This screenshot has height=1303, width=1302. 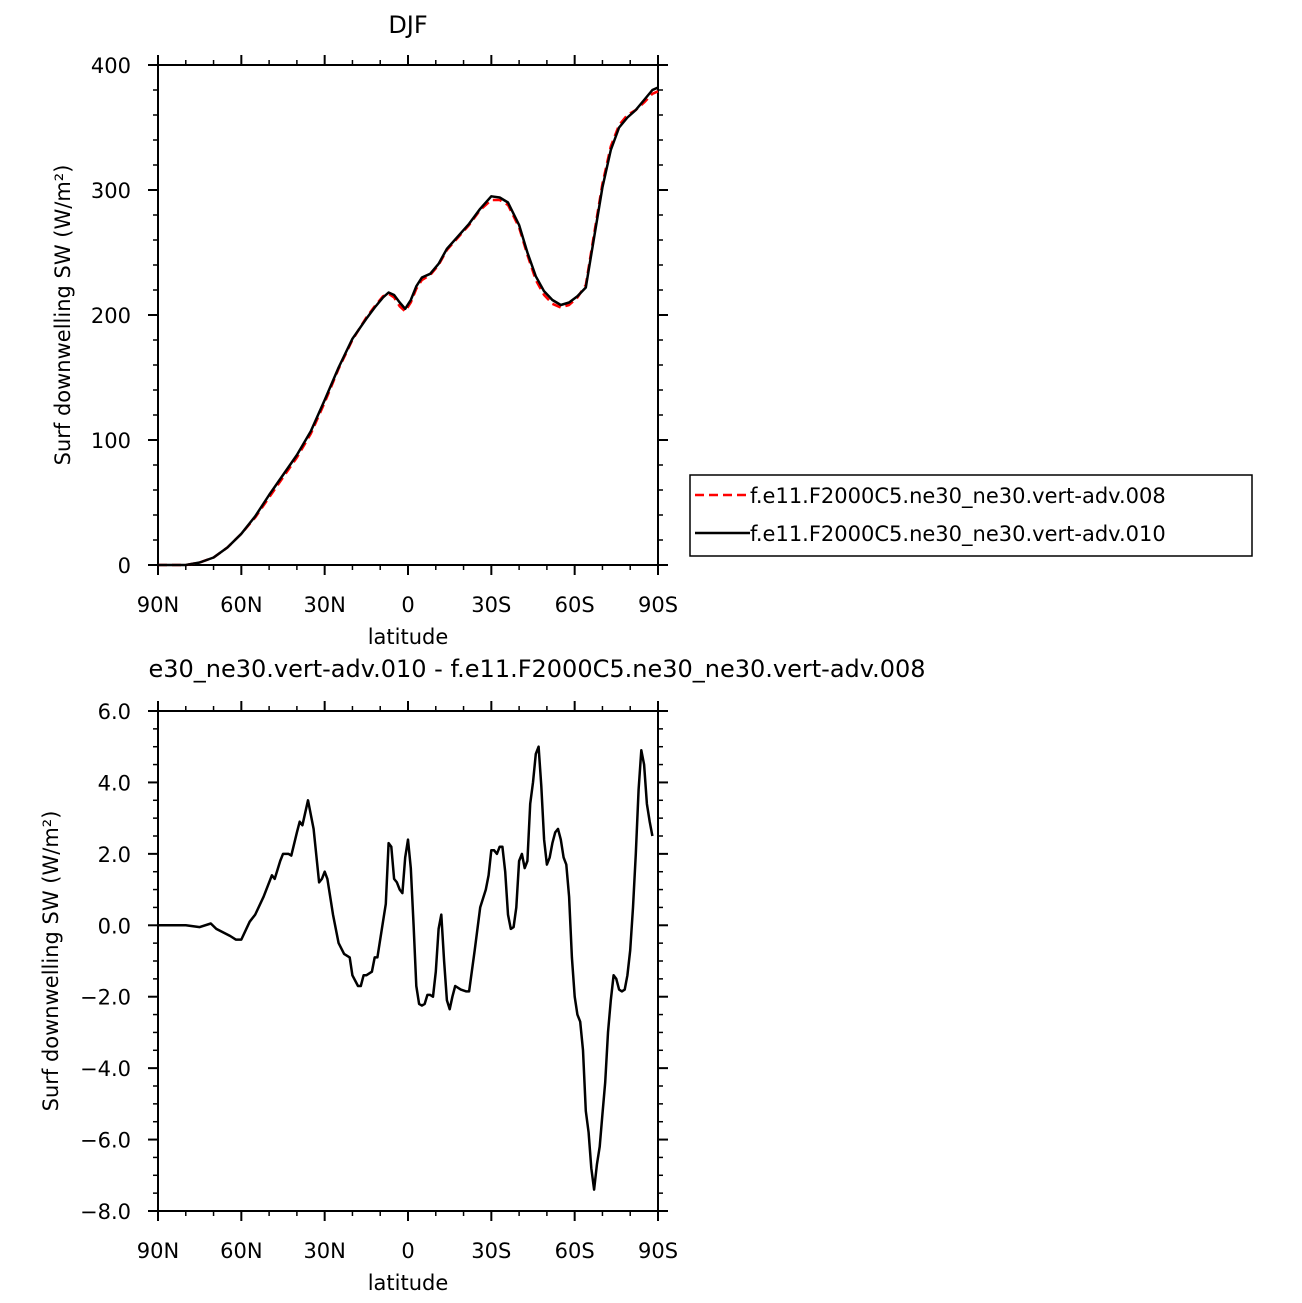 I want to click on y-tick-label: 0.0, so click(x=114, y=926).